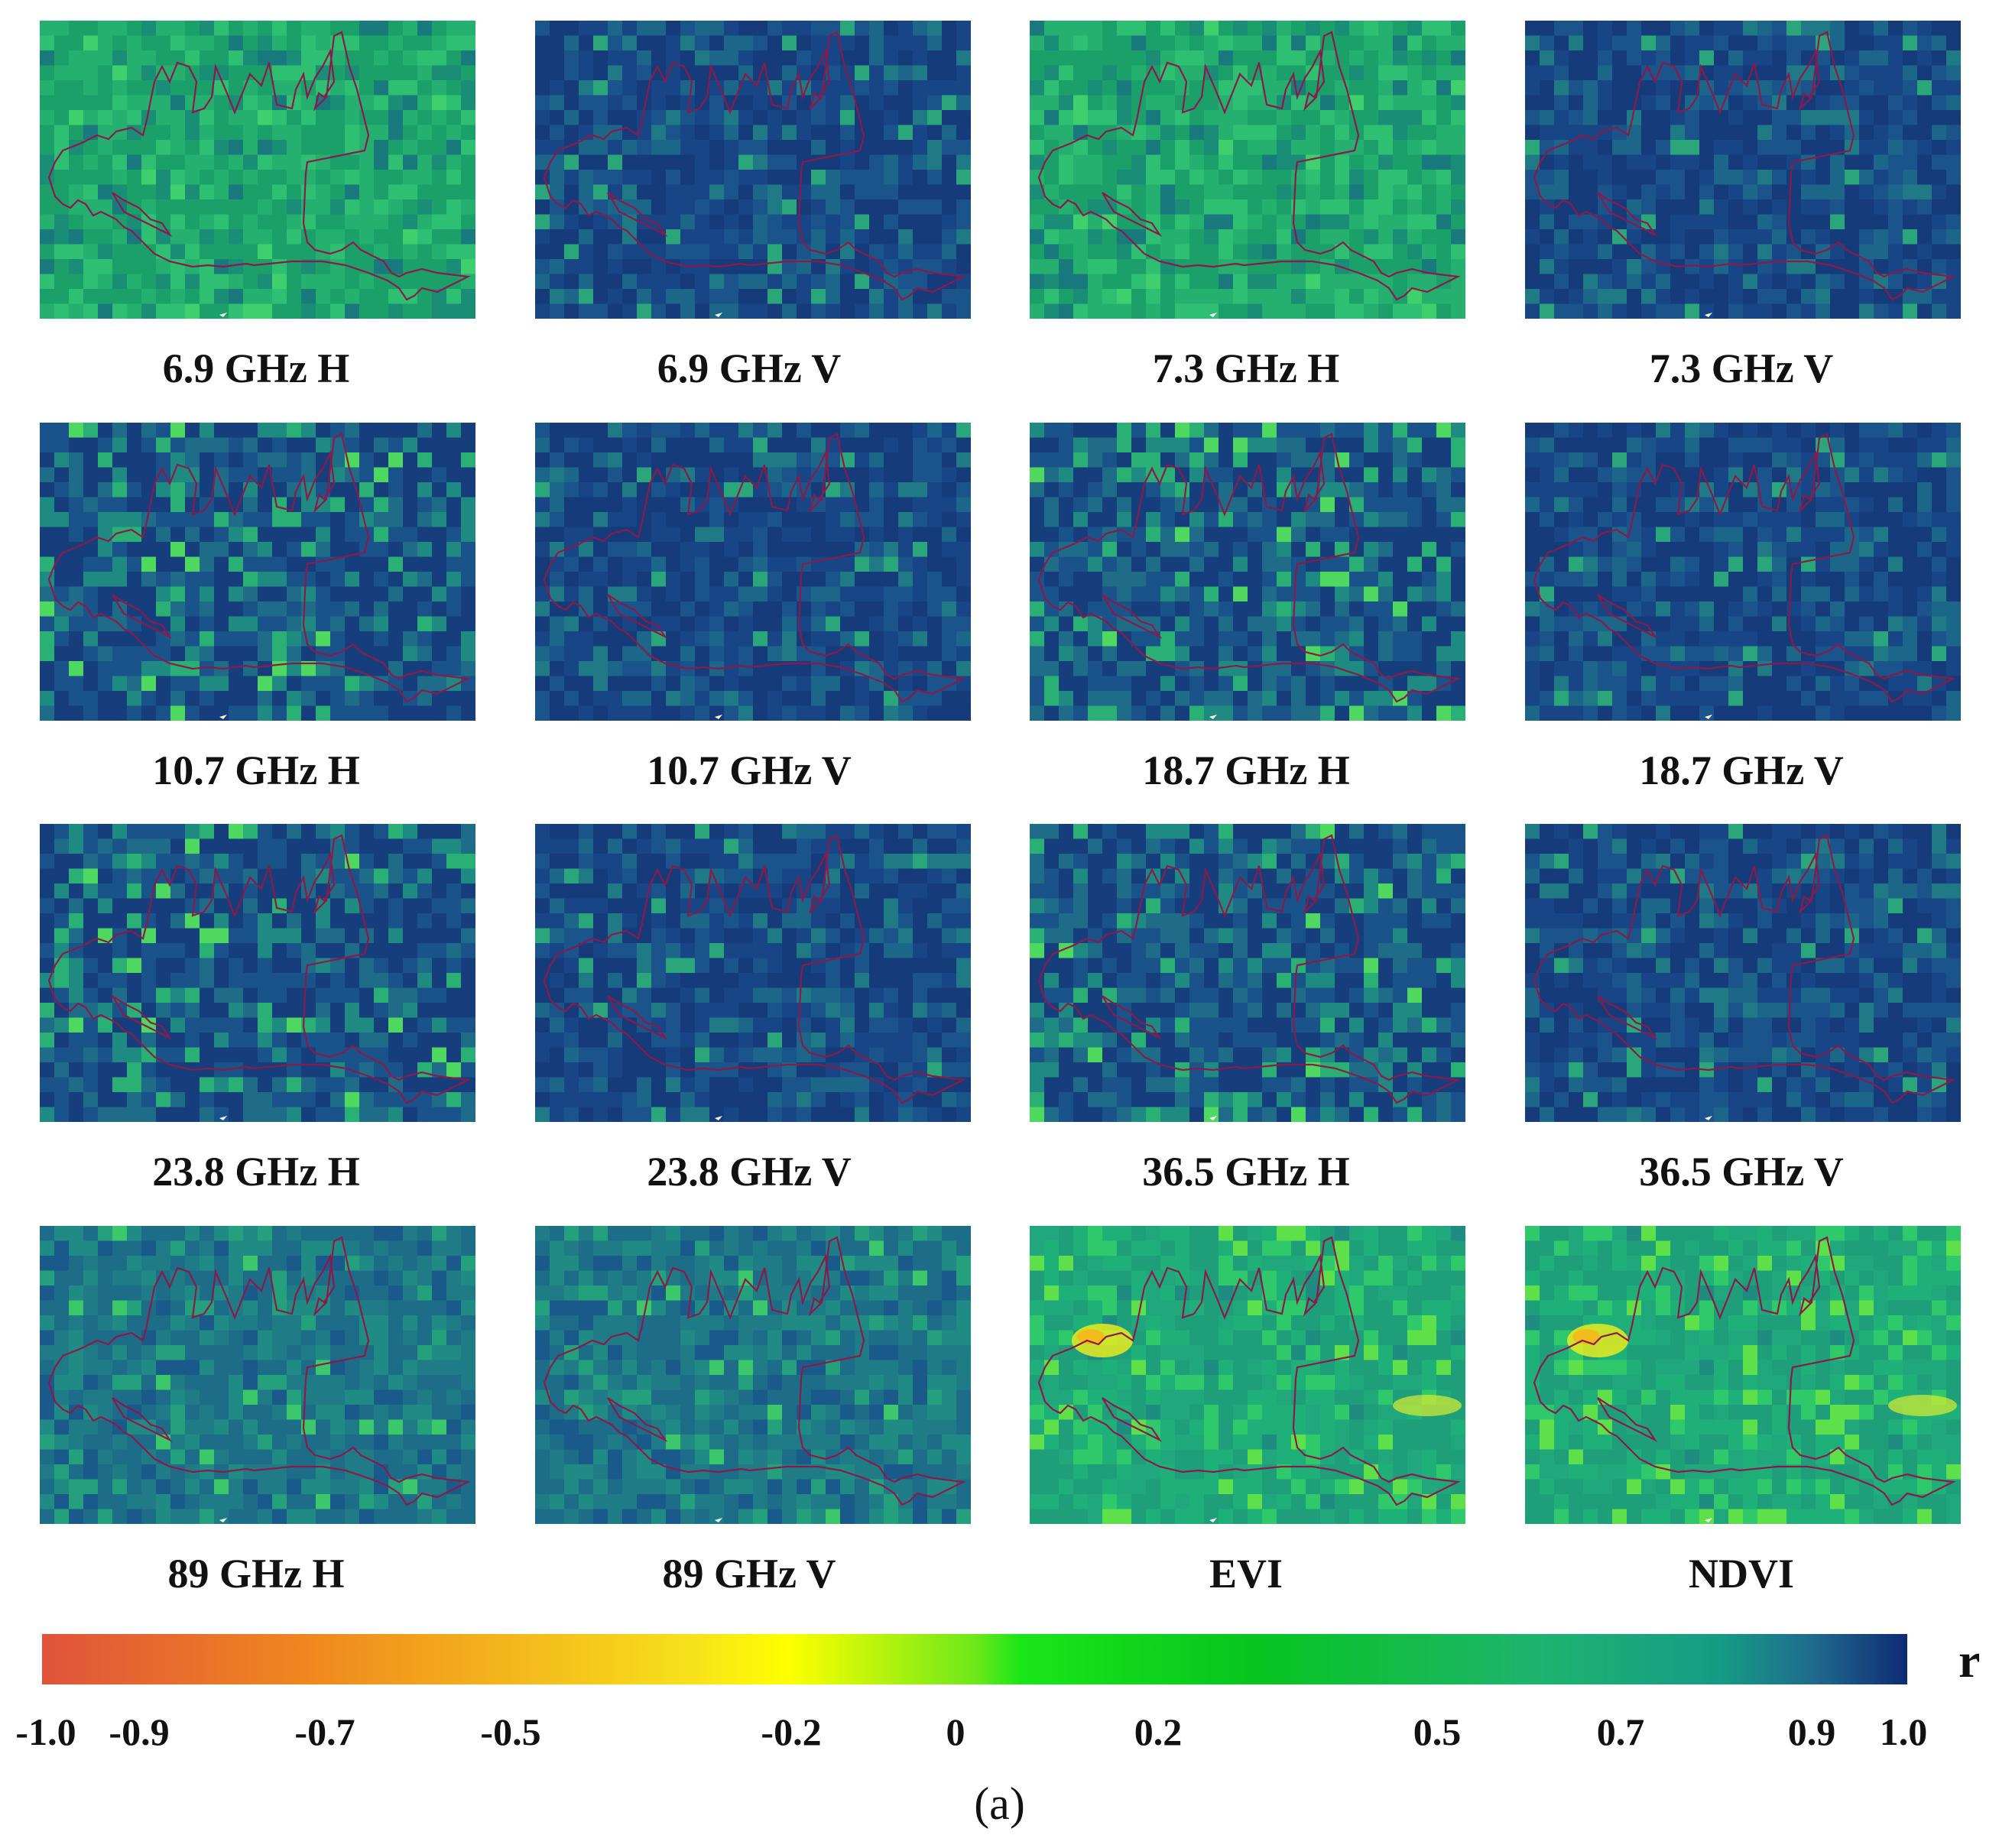 This screenshot has width=1999, height=1848. Describe the element at coordinates (1741, 770) in the screenshot. I see `panel-label: 18.7 GHz V` at that location.